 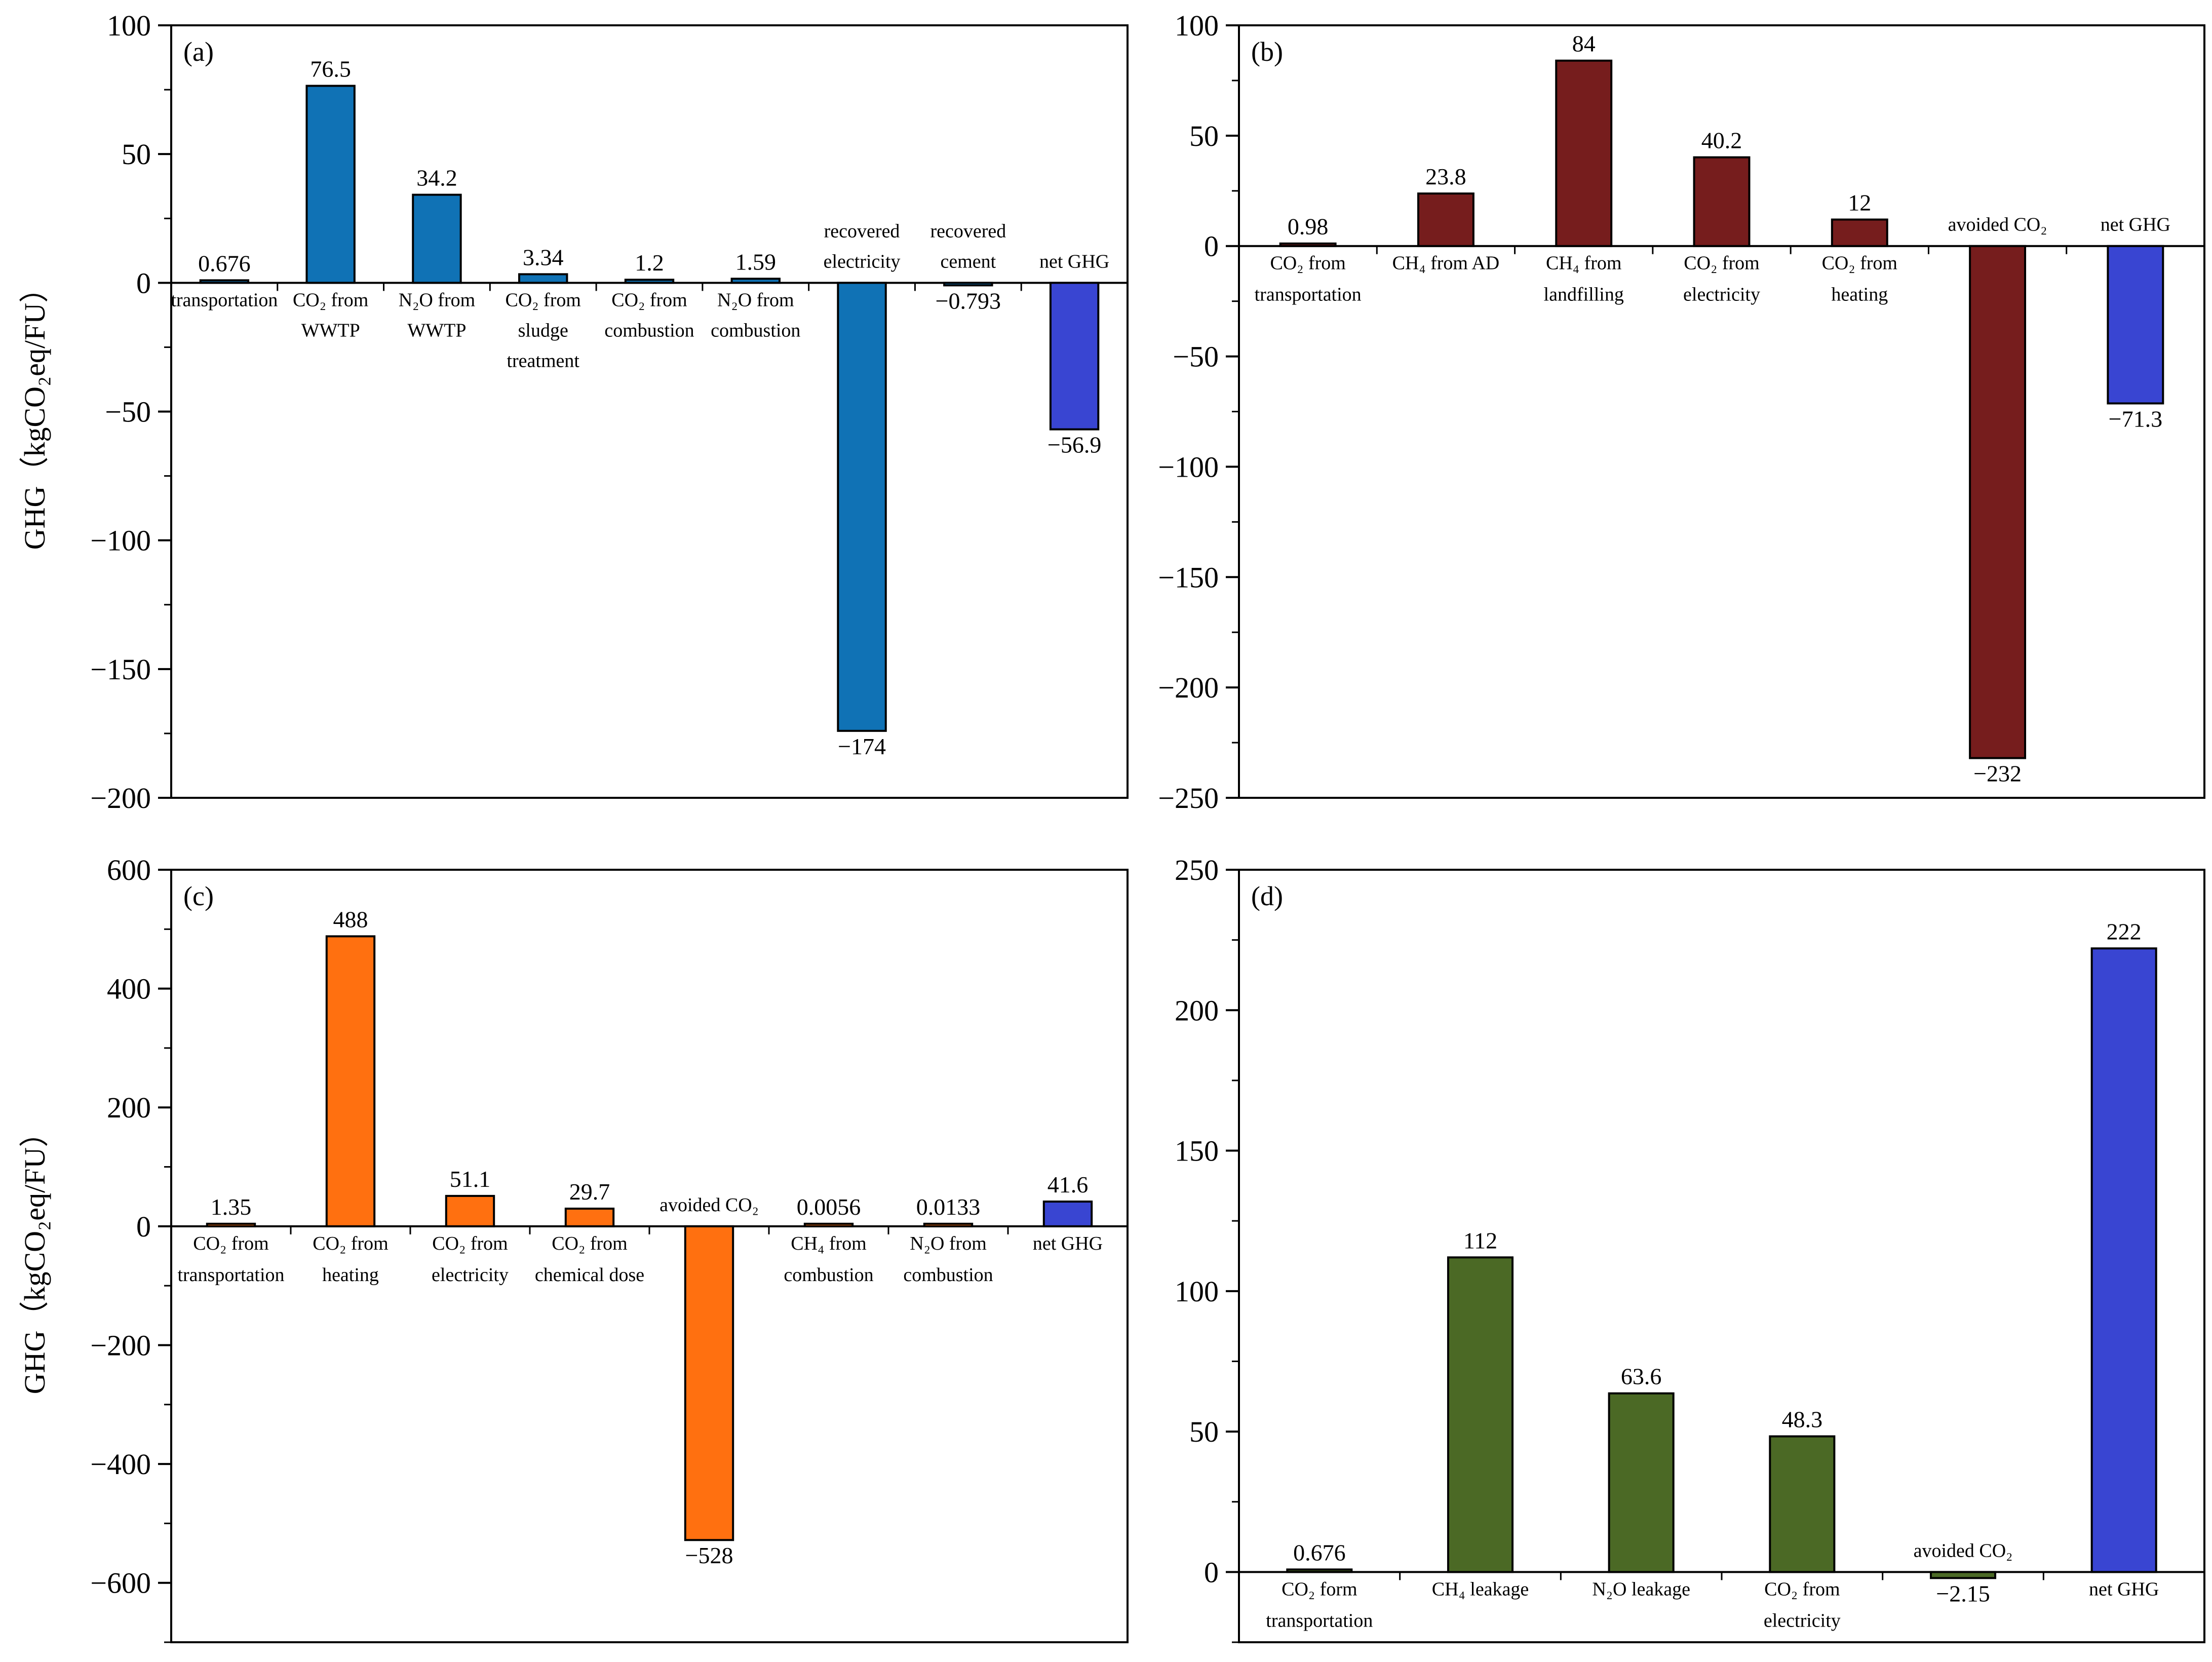 What do you see at coordinates (1722, 141) in the screenshot?
I see `data-label: 40.2` at bounding box center [1722, 141].